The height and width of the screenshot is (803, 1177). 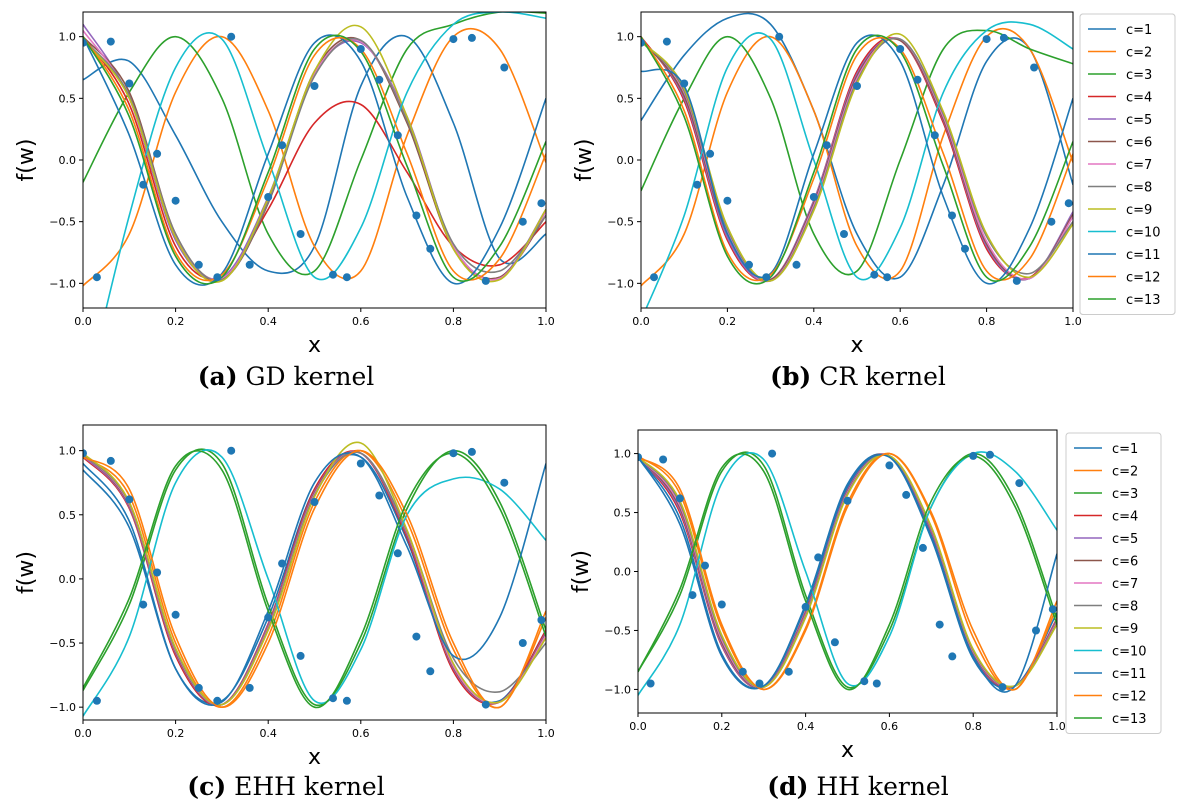 I want to click on series-line-c=7, so click(x=314, y=155).